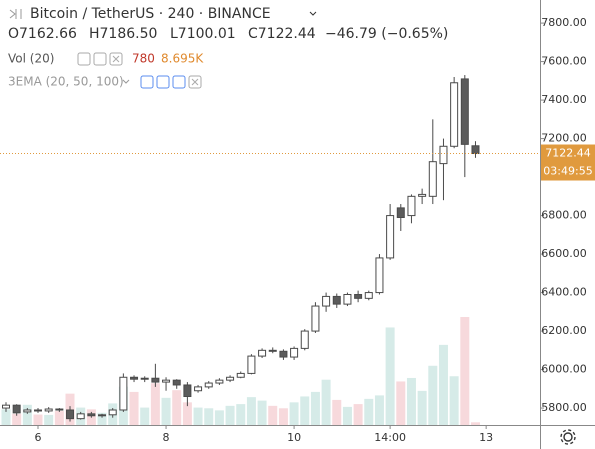  I want to click on symbol-title: Bitcoin / TetherUS · 240 · BINANCE, so click(150, 14).